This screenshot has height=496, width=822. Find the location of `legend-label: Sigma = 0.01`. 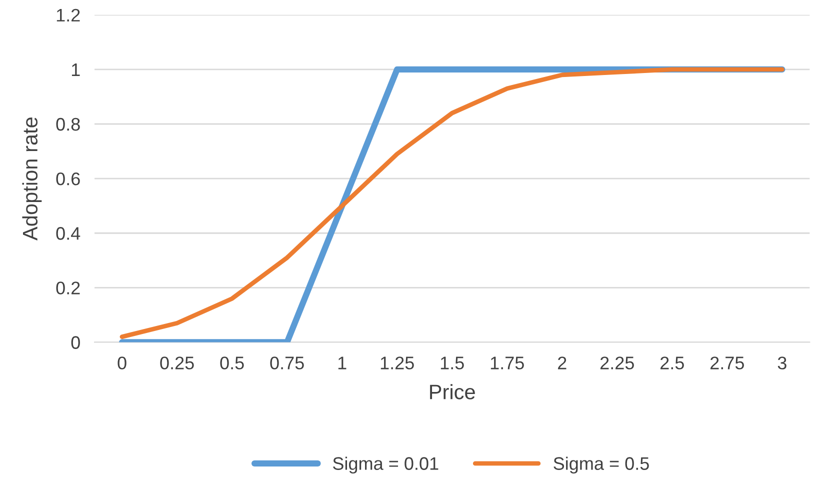

legend-label: Sigma = 0.01 is located at coordinates (385, 465).